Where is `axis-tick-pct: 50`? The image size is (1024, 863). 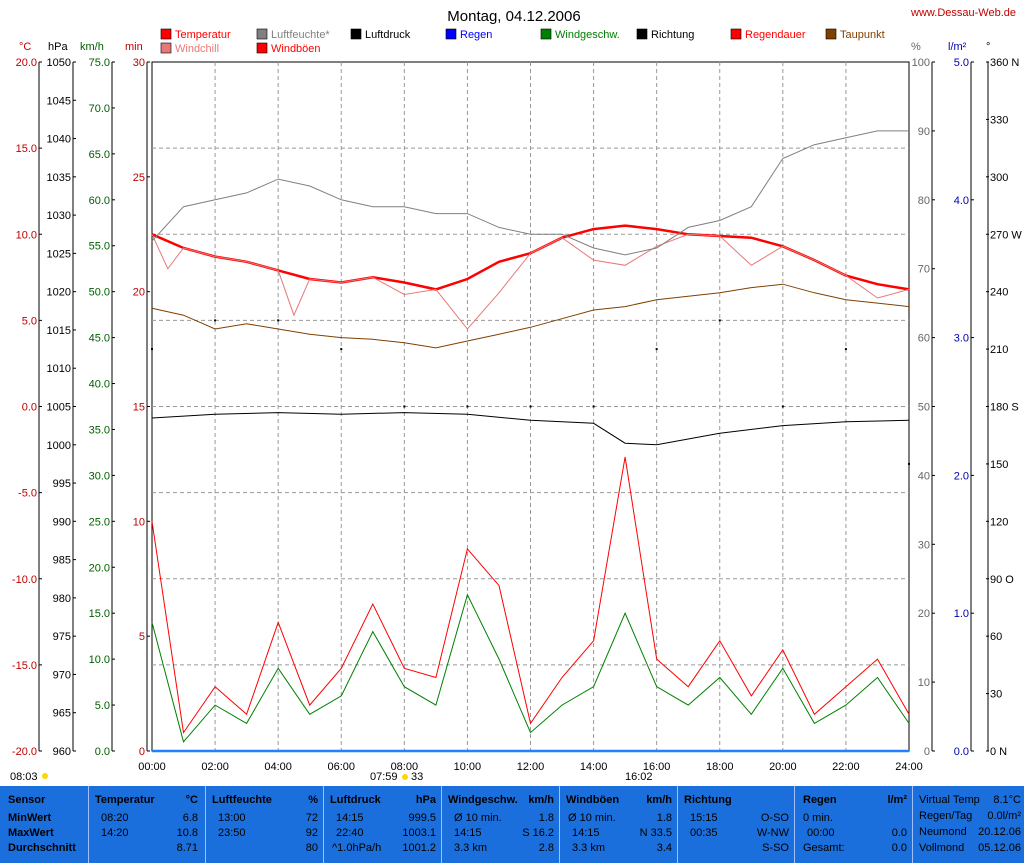
axis-tick-pct: 50 is located at coordinates (924, 408).